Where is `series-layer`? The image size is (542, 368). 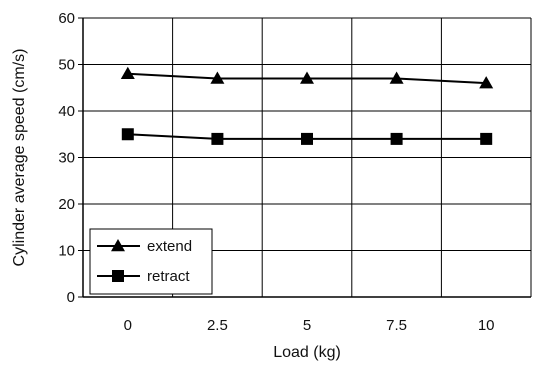 series-layer is located at coordinates (307, 105).